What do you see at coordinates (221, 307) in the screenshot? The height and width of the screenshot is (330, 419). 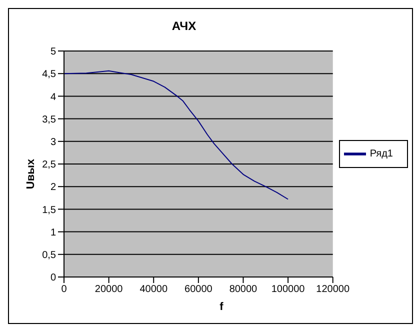 I see `x-axis-title: f` at bounding box center [221, 307].